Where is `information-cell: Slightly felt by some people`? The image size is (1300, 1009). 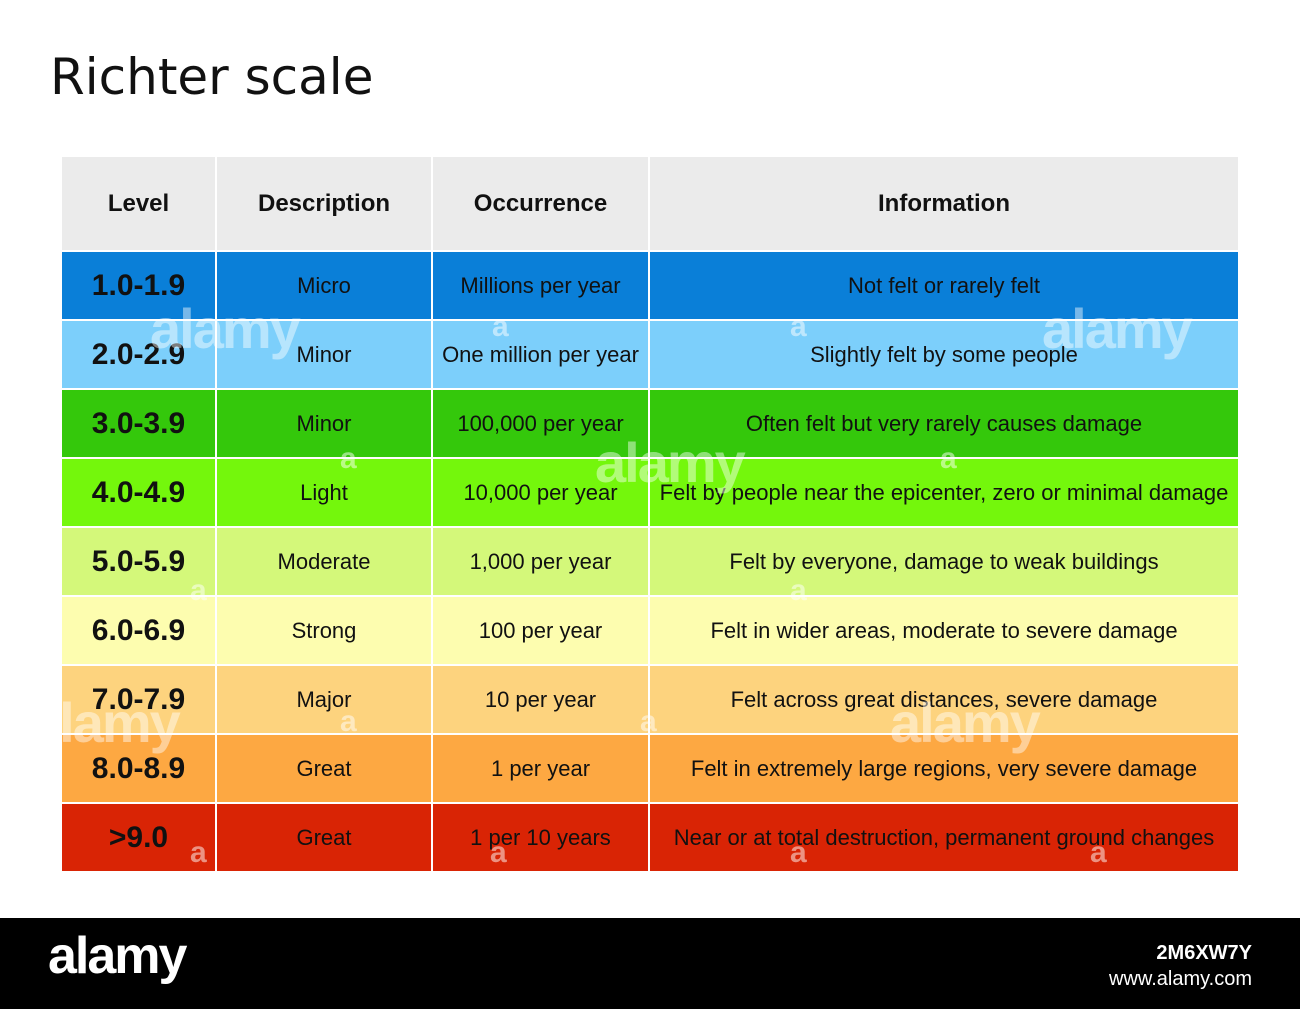
information-cell: Slightly felt by some people is located at coordinates (944, 354).